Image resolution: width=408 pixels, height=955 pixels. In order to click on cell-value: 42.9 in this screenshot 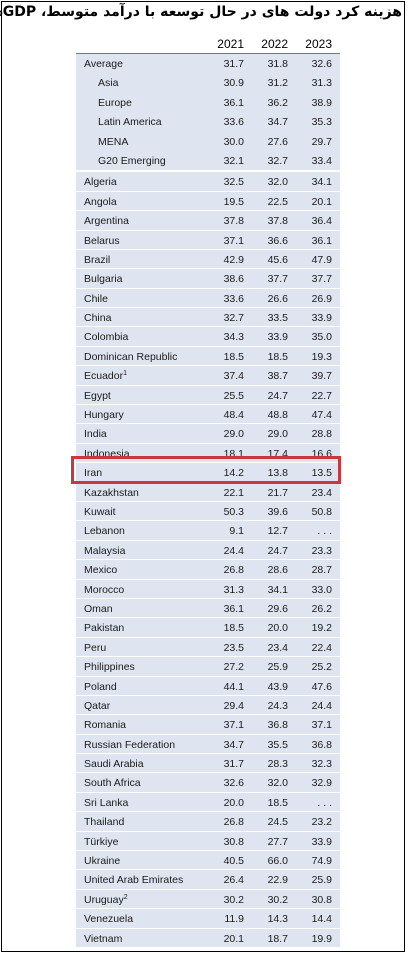, I will do `click(233, 259)`.